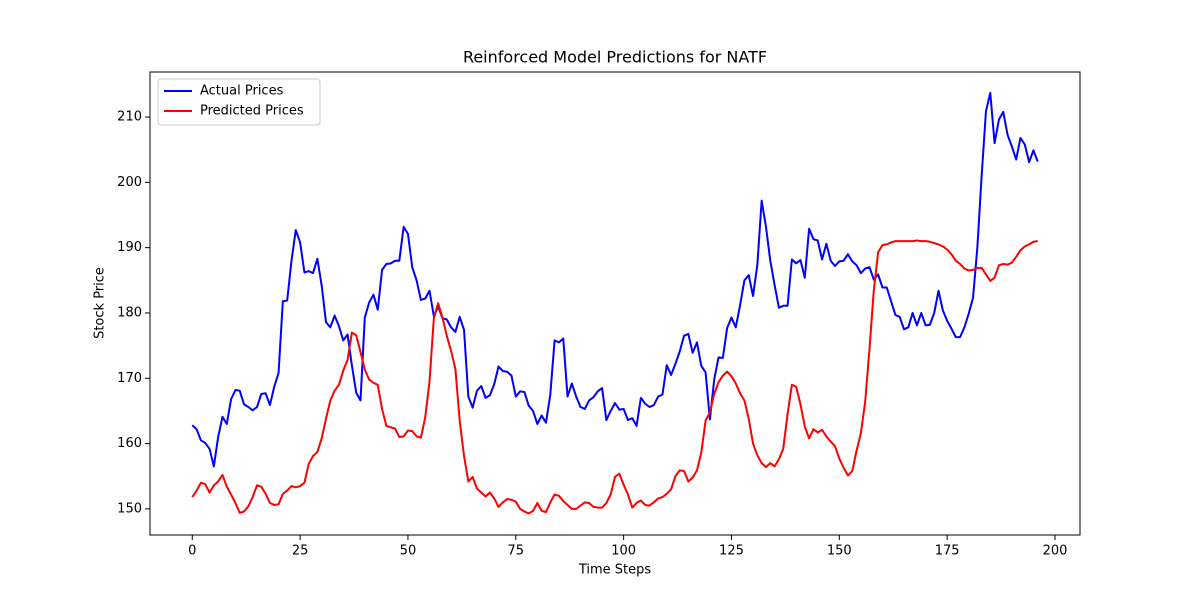 Image resolution: width=1200 pixels, height=604 pixels. What do you see at coordinates (242, 91) in the screenshot?
I see `legend-label: Actual Prices` at bounding box center [242, 91].